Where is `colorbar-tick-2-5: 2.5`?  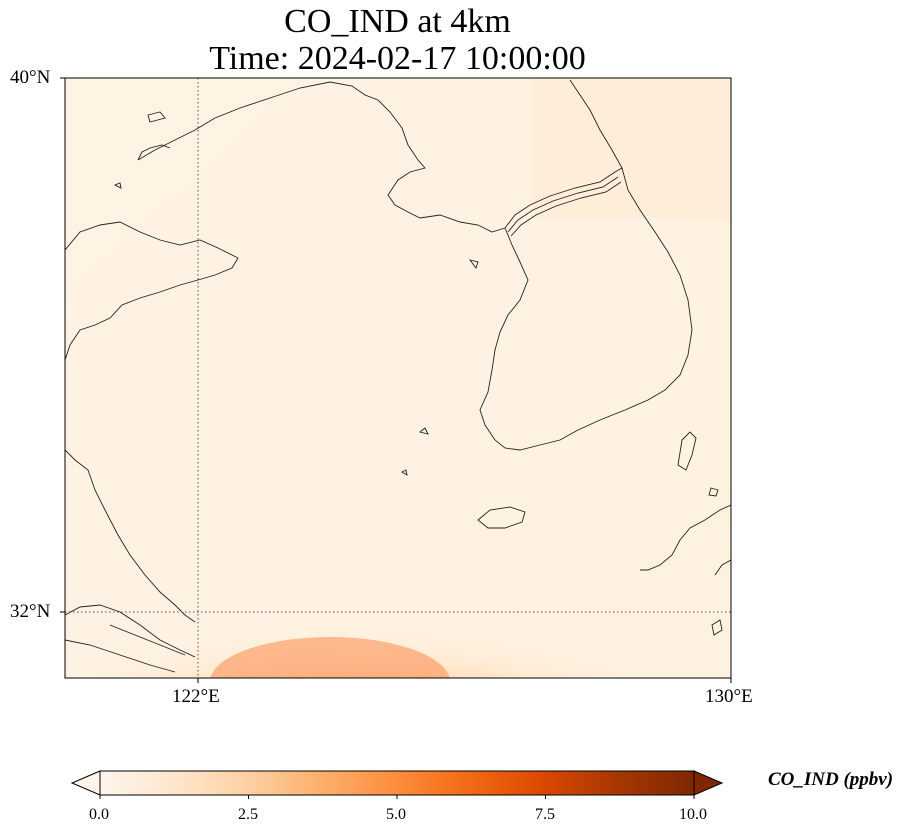 colorbar-tick-2-5: 2.5 is located at coordinates (248, 814).